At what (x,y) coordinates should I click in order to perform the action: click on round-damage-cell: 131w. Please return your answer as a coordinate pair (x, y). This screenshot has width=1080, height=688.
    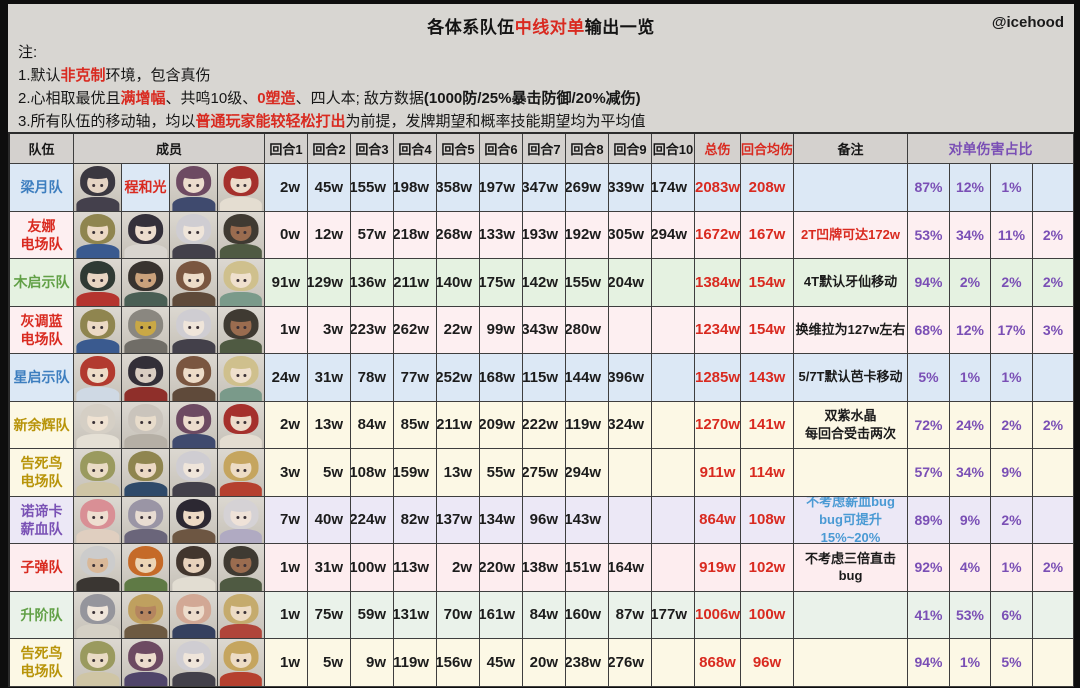
    Looking at the image, I should click on (415, 615).